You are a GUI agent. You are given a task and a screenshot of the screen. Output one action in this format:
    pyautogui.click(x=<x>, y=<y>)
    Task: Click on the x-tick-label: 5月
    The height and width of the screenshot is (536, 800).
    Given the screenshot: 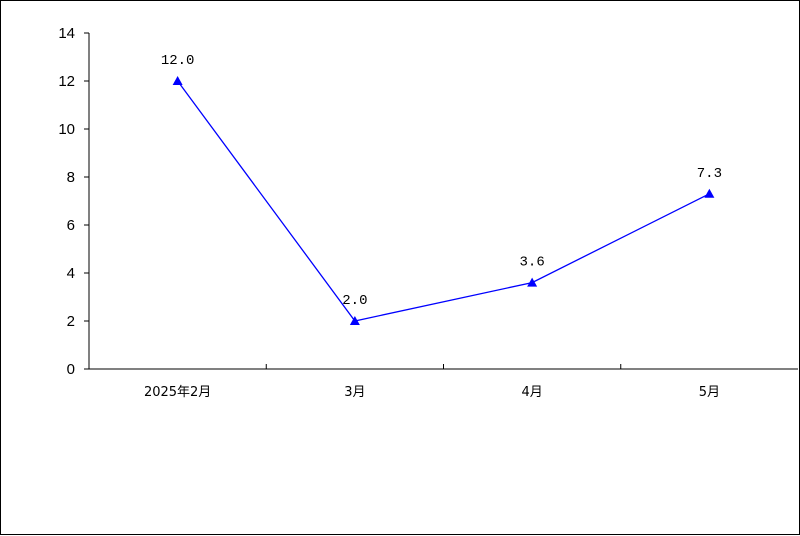 What is the action you would take?
    pyautogui.click(x=709, y=392)
    